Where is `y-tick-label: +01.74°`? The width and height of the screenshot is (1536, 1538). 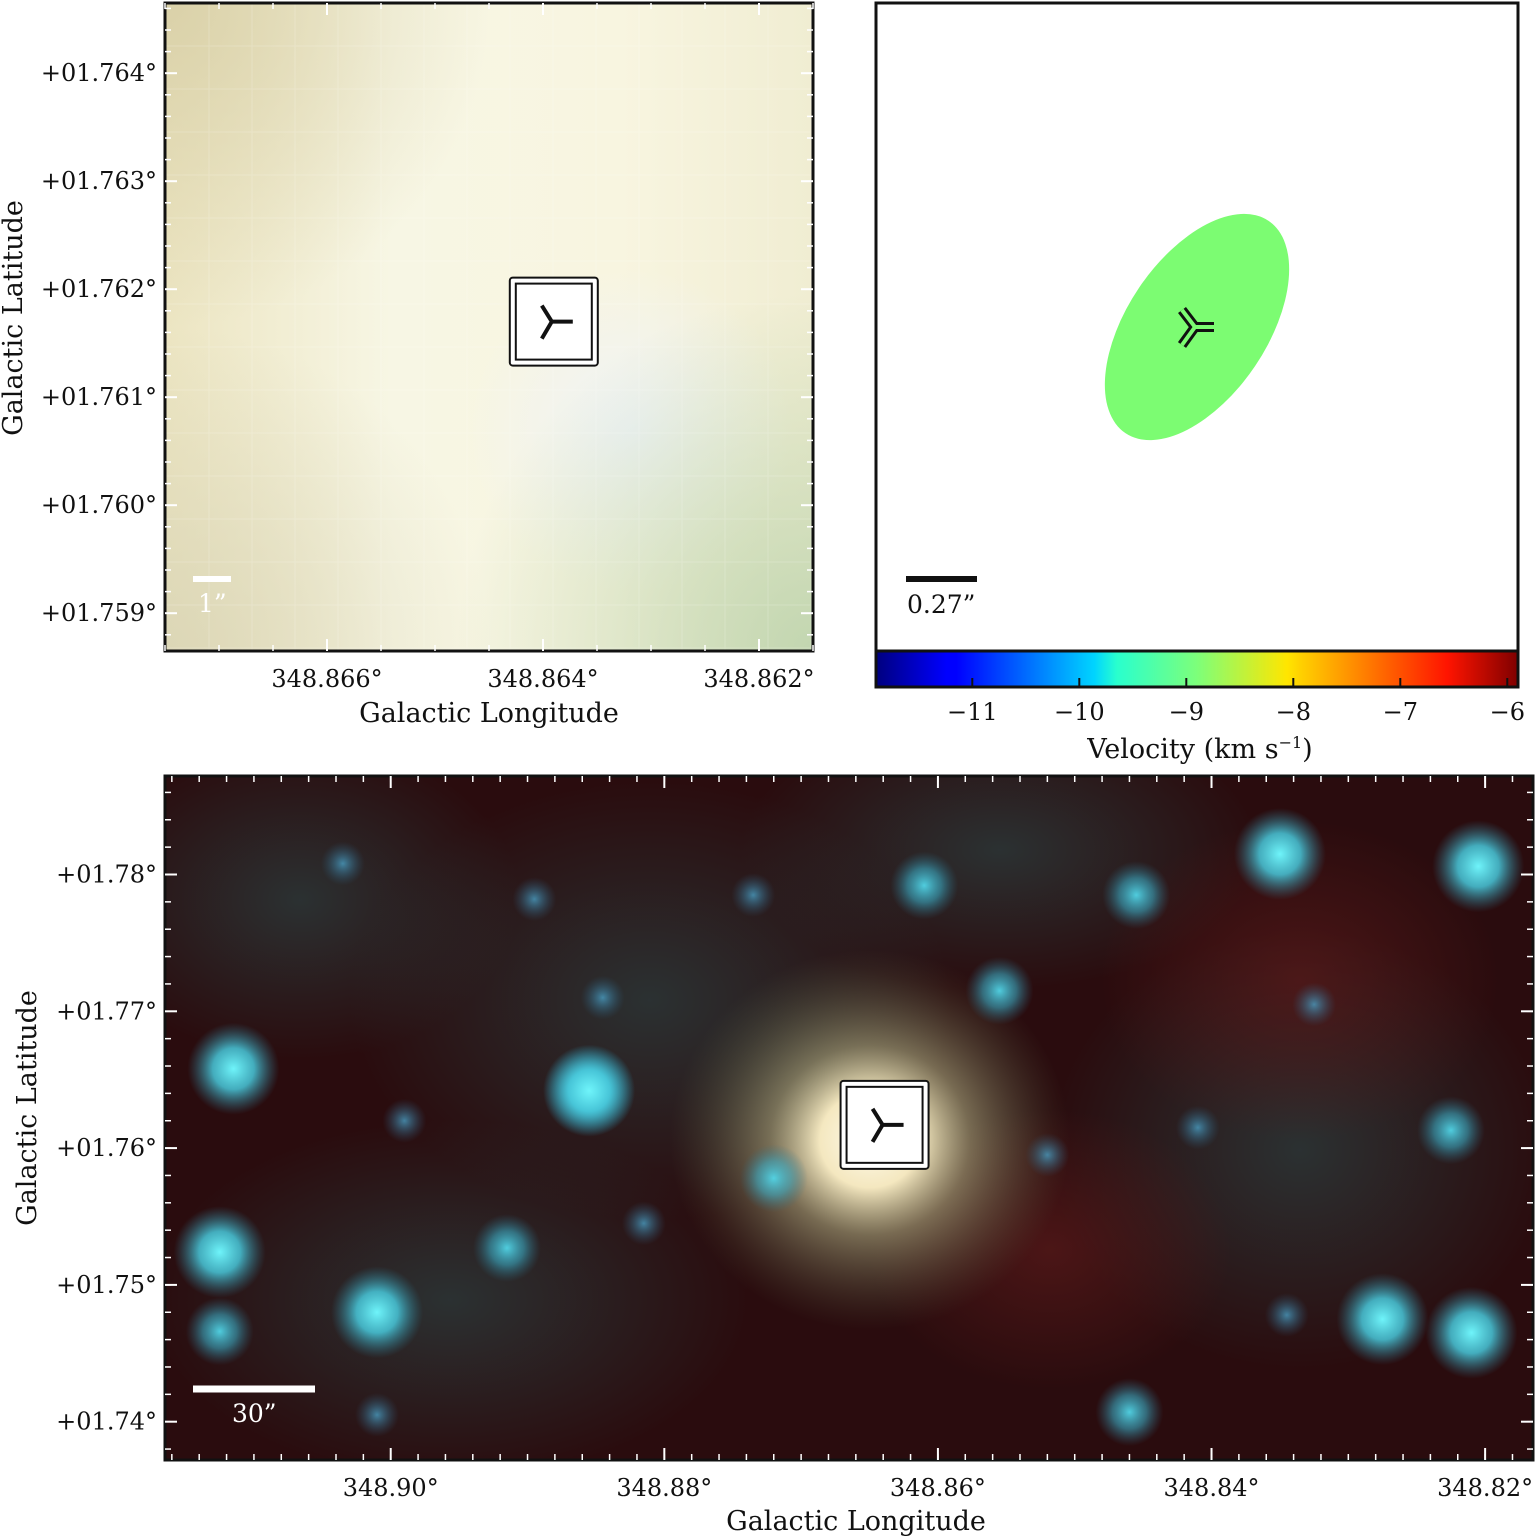 y-tick-label: +01.74° is located at coordinates (106, 1422).